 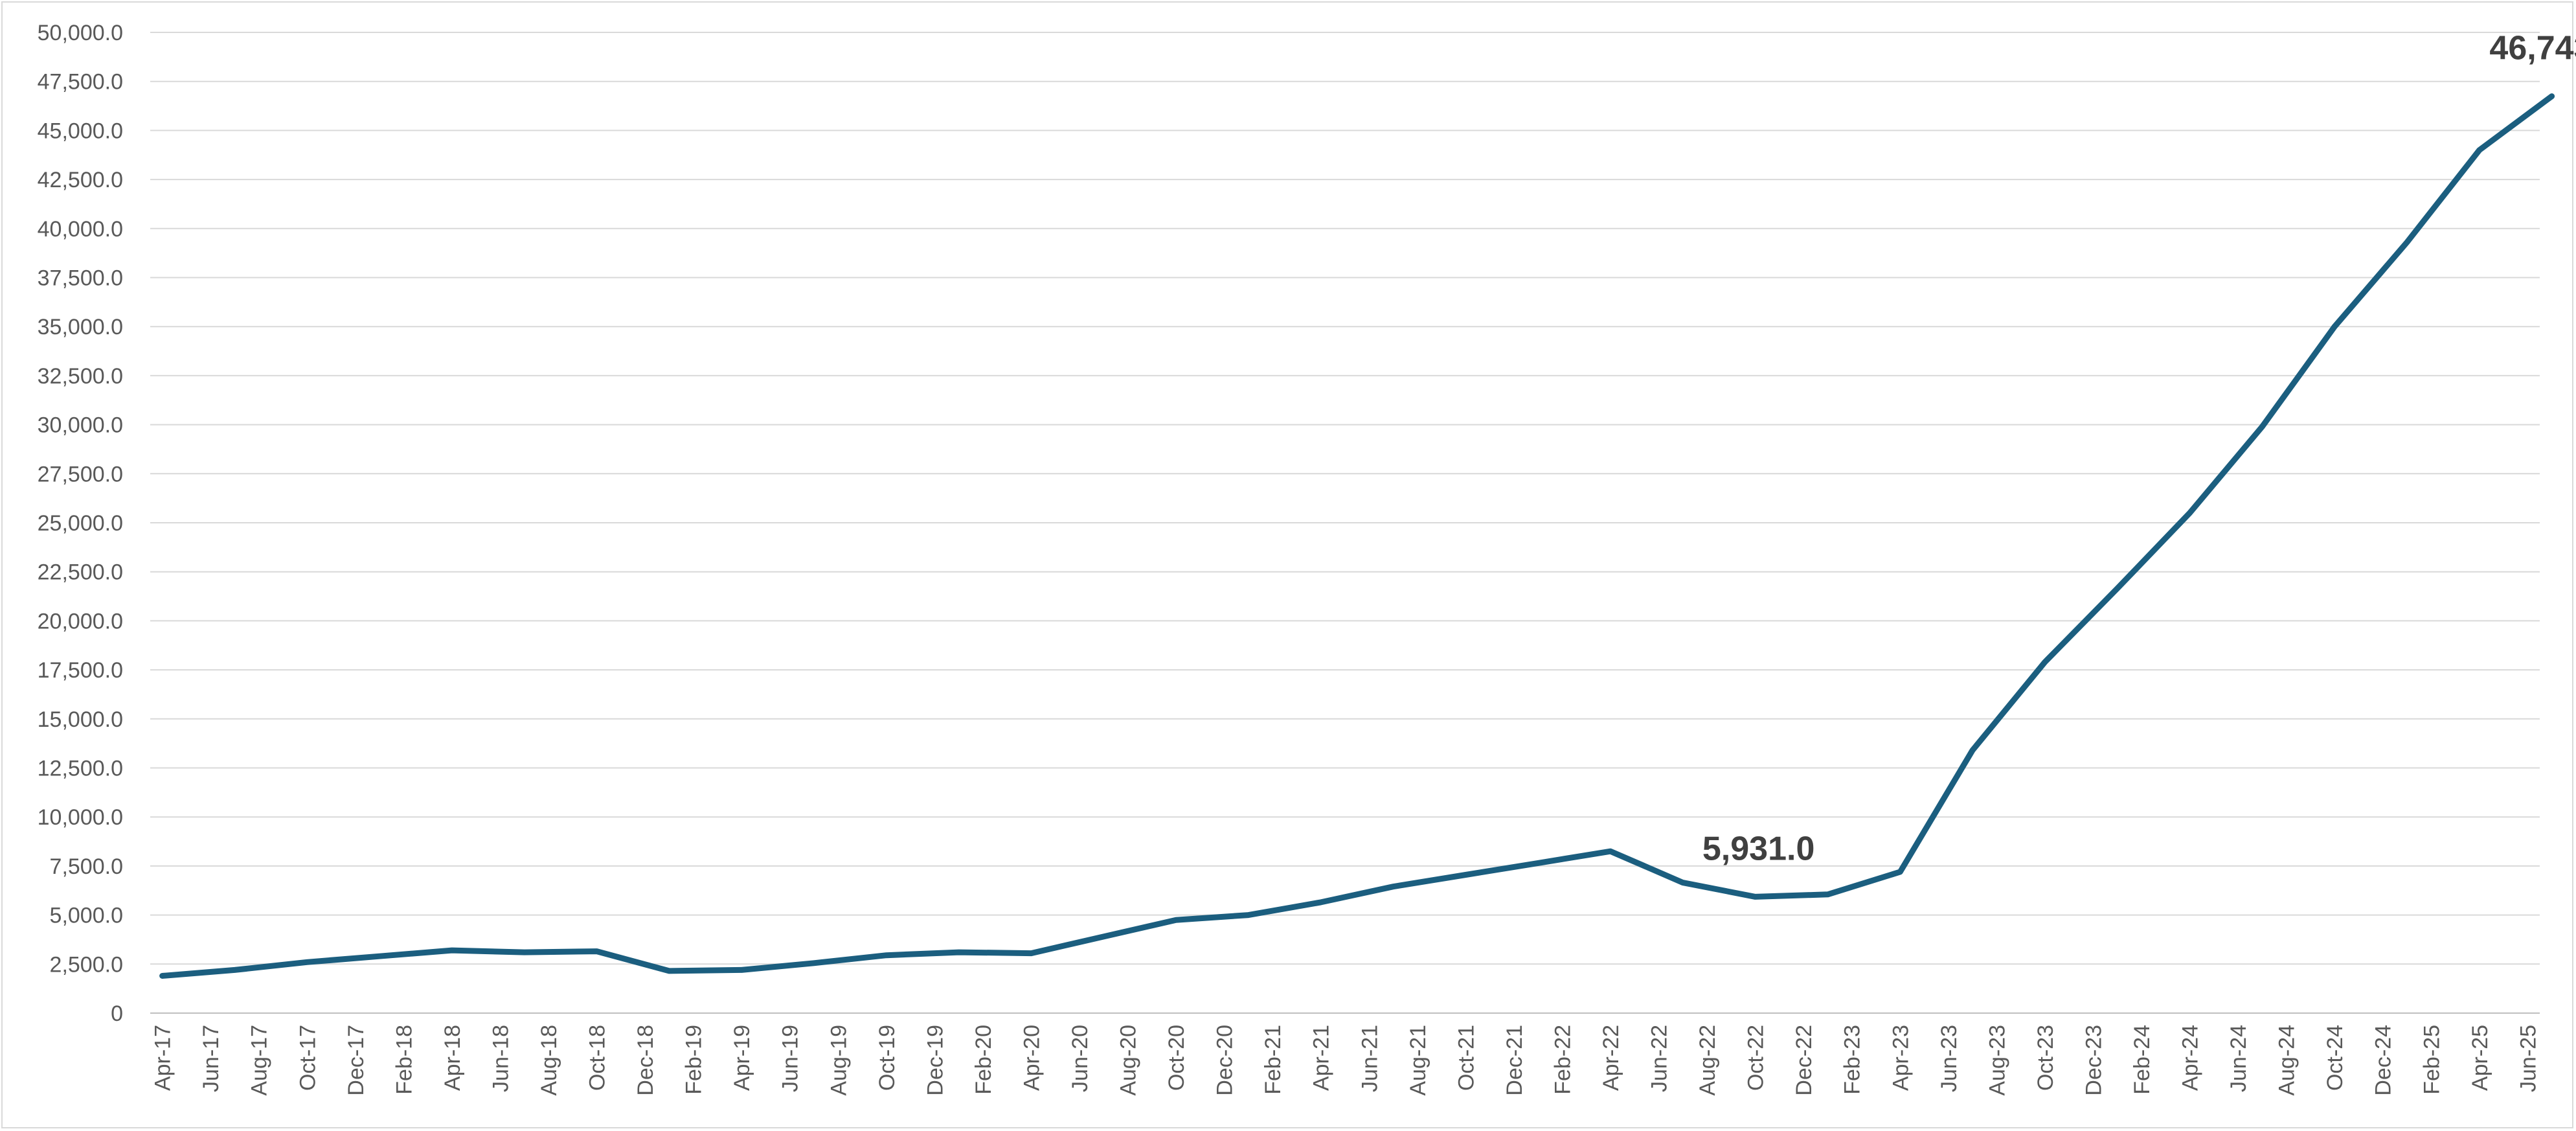 What do you see at coordinates (1466, 1058) in the screenshot?
I see `x-tick-label: Oct-21` at bounding box center [1466, 1058].